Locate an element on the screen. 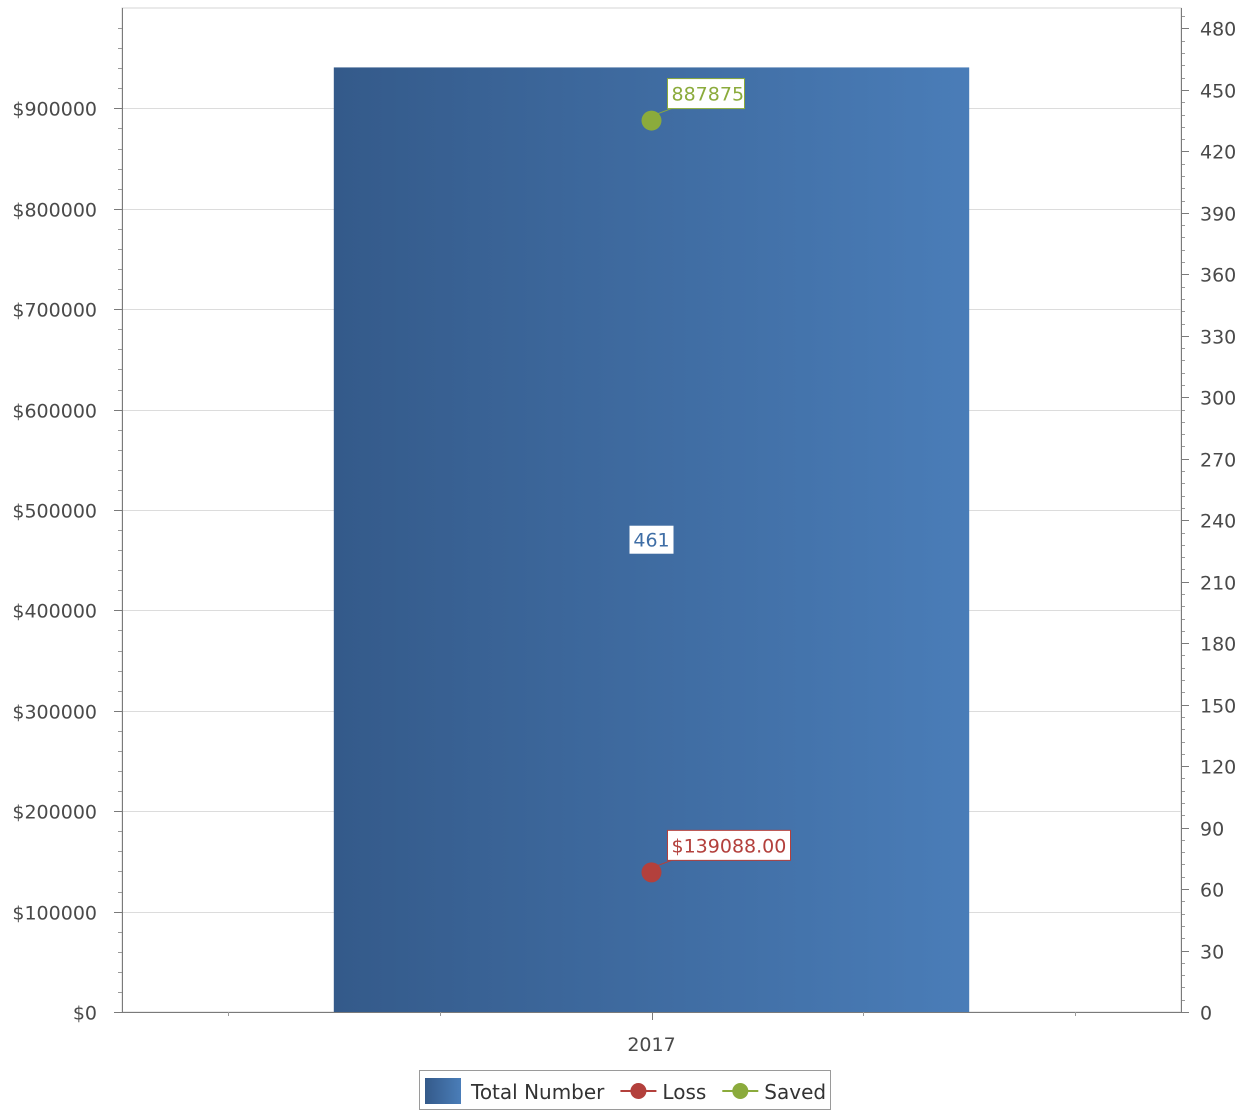 This screenshot has width=1251, height=1115. legend-label: Total Number is located at coordinates (537, 1092).